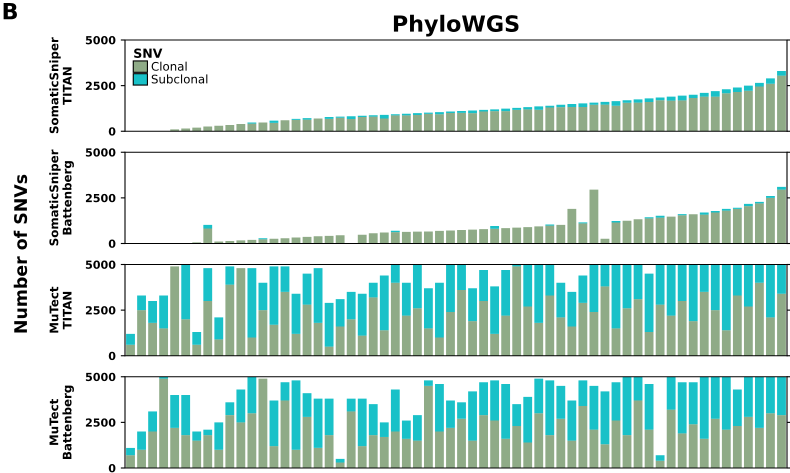 This screenshot has height=473, width=790. I want to click on chart-title: PhyloWGS, so click(456, 25).